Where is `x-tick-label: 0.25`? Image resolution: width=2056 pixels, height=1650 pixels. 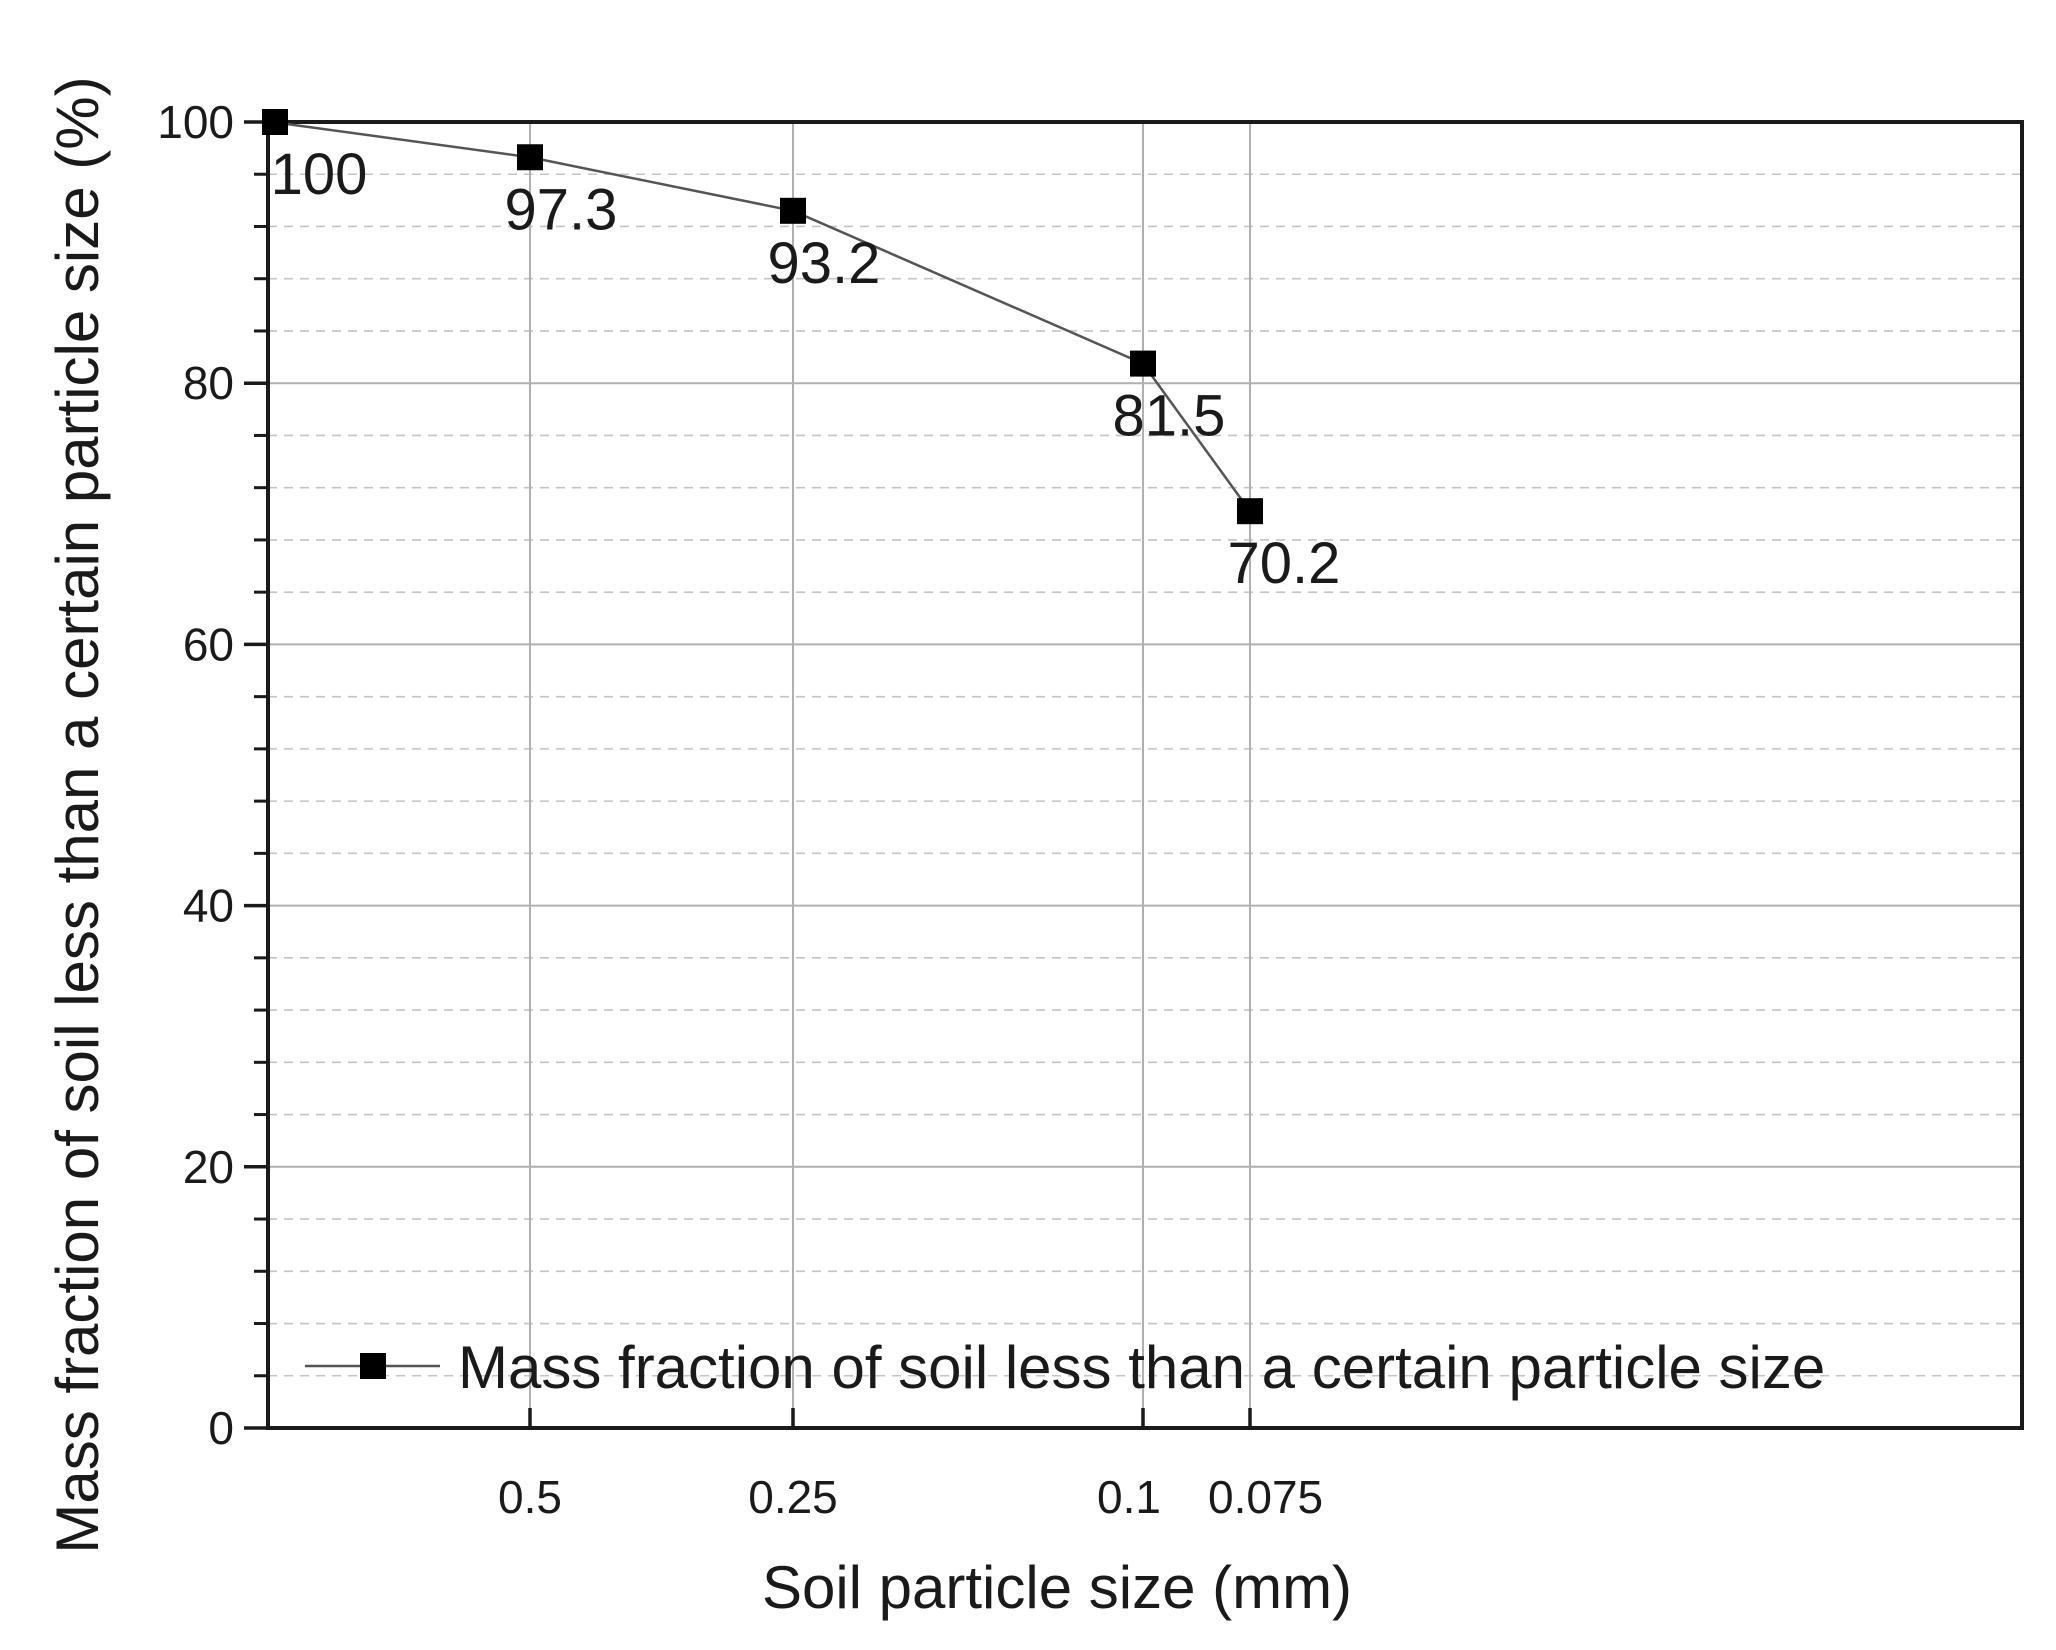
x-tick-label: 0.25 is located at coordinates (793, 1497).